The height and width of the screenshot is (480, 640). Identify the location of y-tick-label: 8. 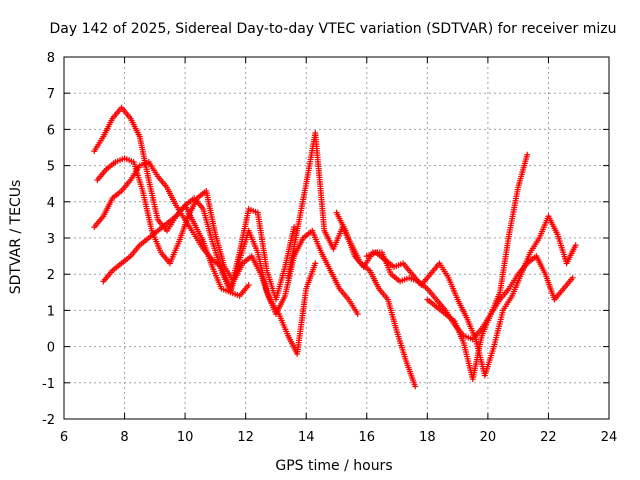
(51, 58).